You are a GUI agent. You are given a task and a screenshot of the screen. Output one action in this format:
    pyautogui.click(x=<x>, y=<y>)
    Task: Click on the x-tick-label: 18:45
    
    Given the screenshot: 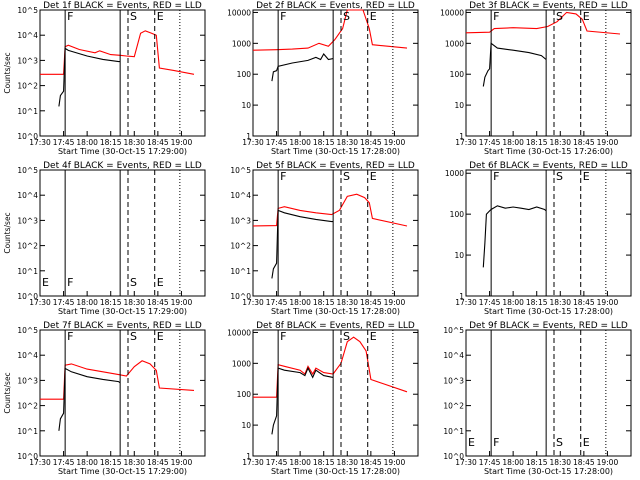 What is the action you would take?
    pyautogui.click(x=158, y=302)
    